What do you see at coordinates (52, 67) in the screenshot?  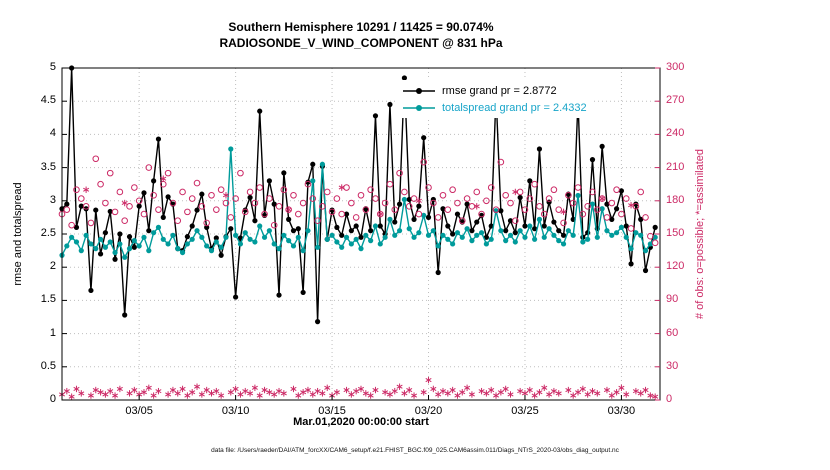 I see `left-y-tick-label: 5` at bounding box center [52, 67].